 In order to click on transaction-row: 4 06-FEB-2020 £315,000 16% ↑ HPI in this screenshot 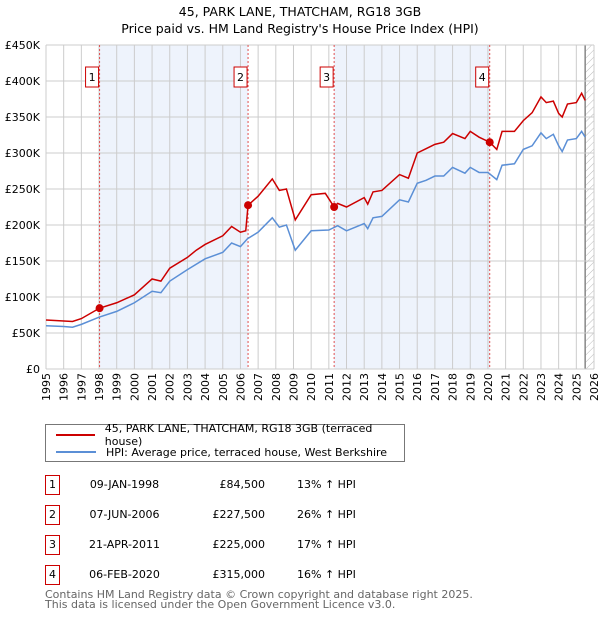, I will do `click(245, 575)`.